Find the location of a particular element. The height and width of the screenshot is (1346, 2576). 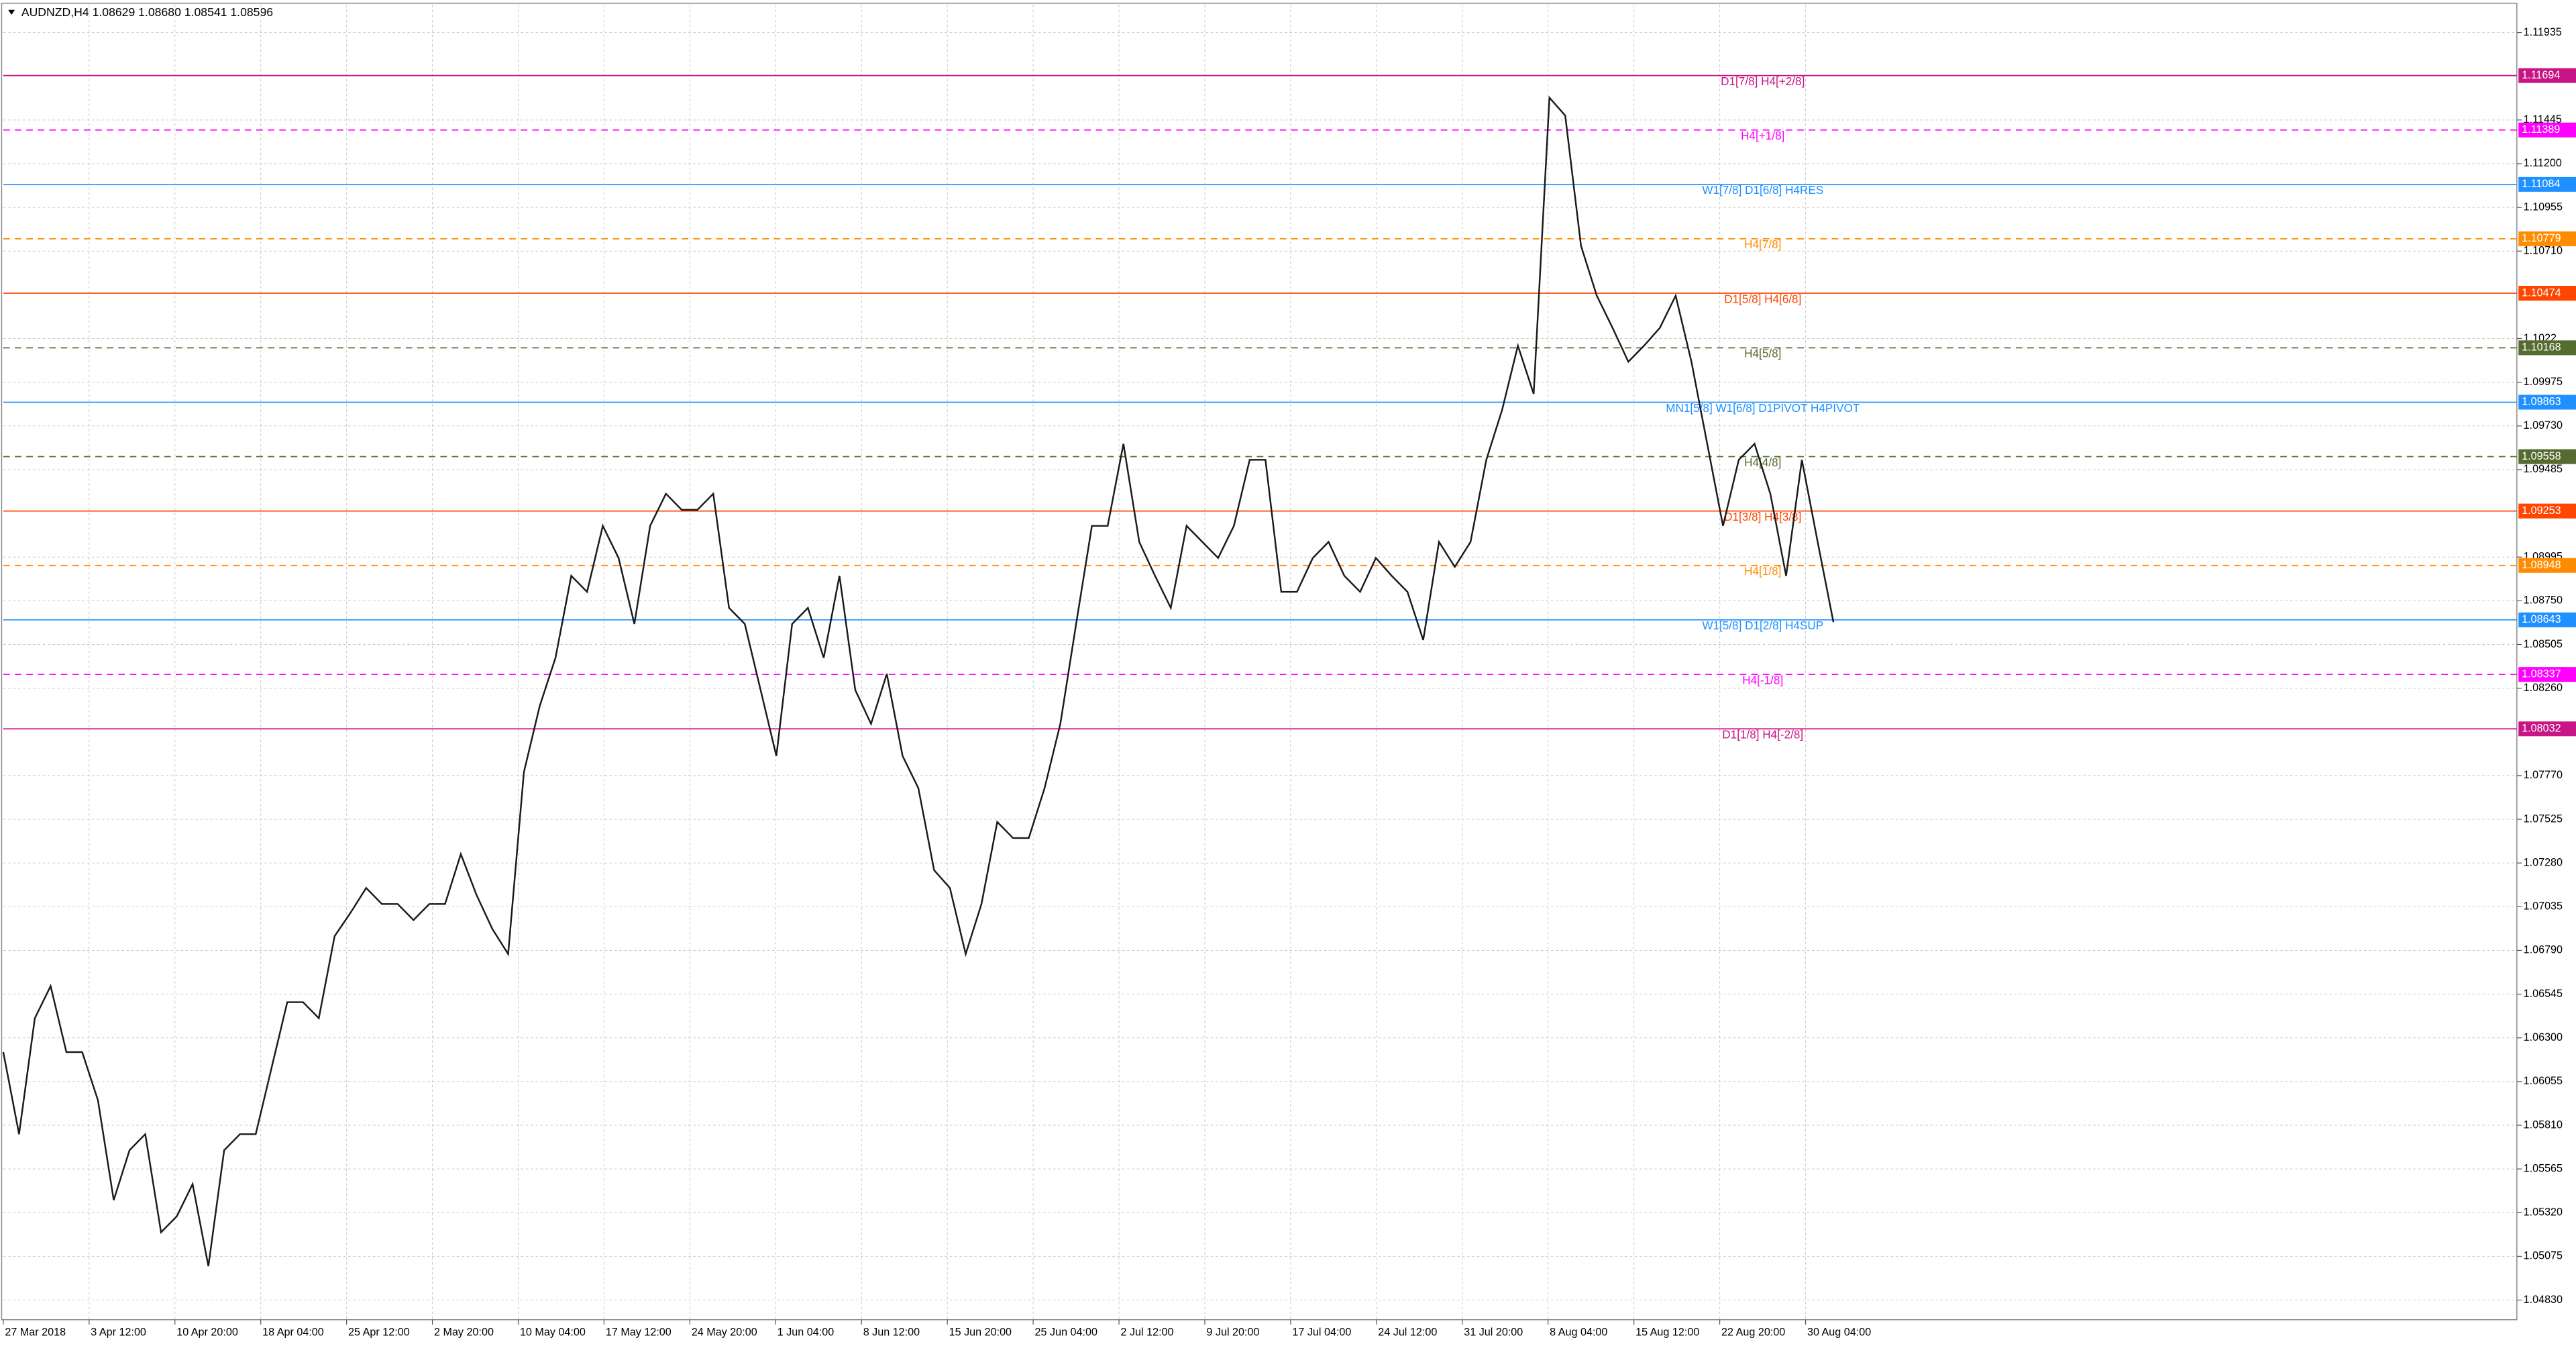

y-tick-label: 1.05075 is located at coordinates (2543, 1256).